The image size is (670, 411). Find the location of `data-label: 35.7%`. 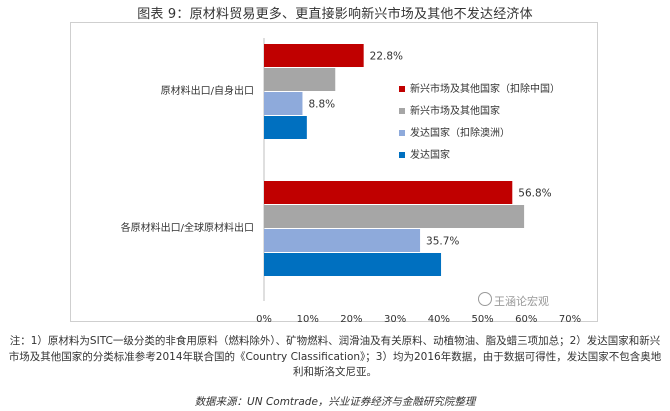

data-label: 35.7% is located at coordinates (442, 242).